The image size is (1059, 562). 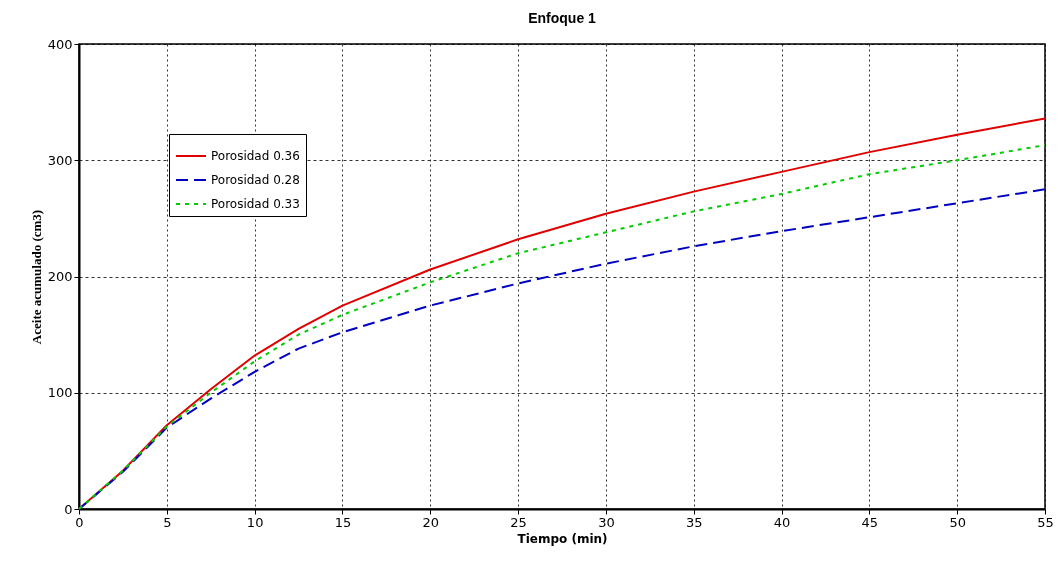 I want to click on y-tick-label: 300, so click(x=60, y=160).